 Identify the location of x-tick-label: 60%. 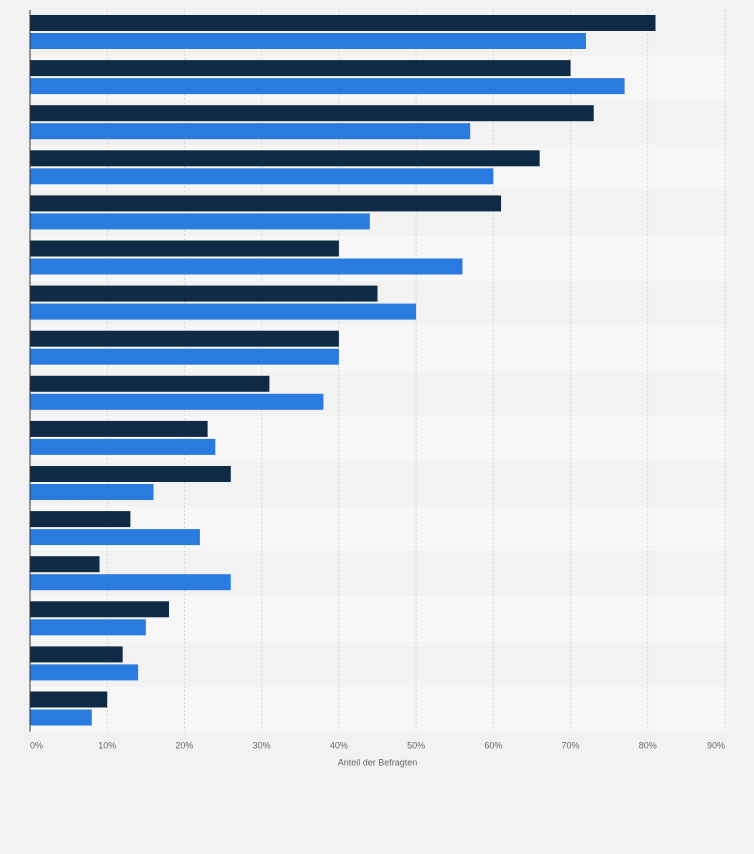
(493, 746).